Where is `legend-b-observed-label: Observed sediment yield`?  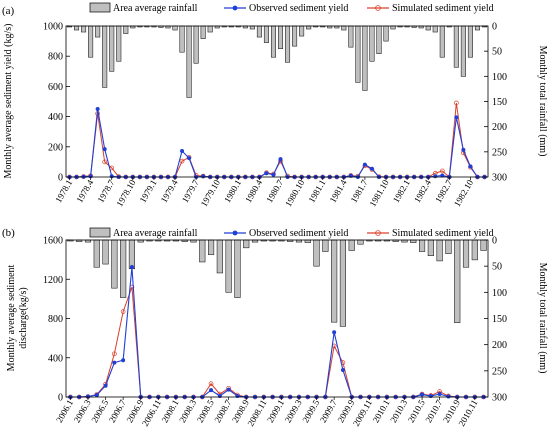 legend-b-observed-label: Observed sediment yield is located at coordinates (298, 233).